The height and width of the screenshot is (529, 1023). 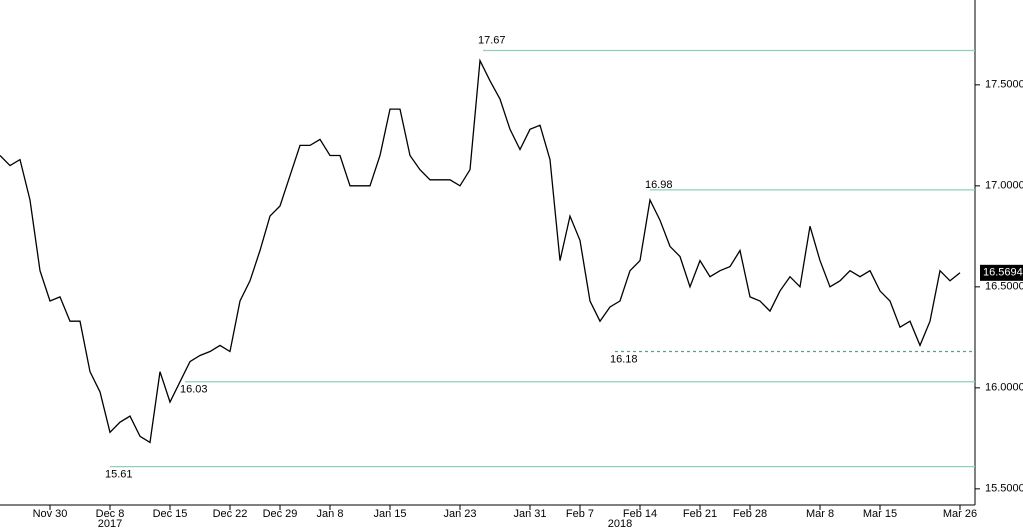 What do you see at coordinates (620, 523) in the screenshot?
I see `year-label: 2018` at bounding box center [620, 523].